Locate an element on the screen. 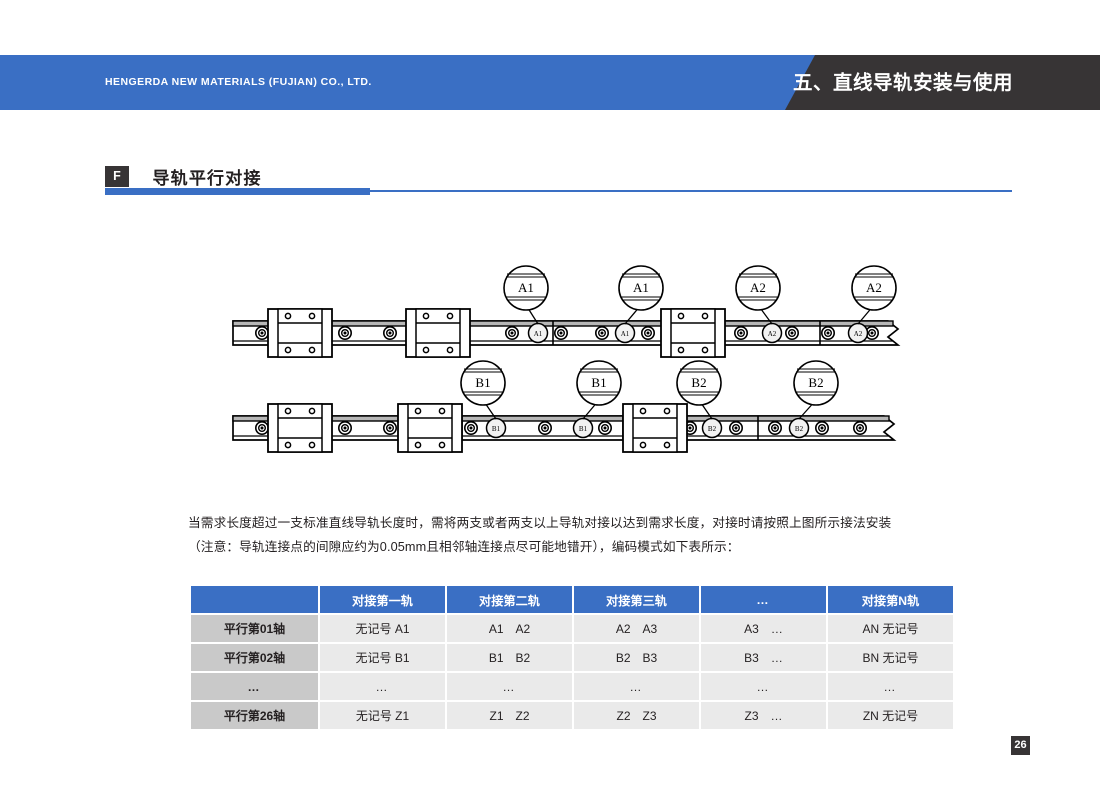 This screenshot has height=802, width=1100. upper-callout-4: A2 is located at coordinates (874, 295).